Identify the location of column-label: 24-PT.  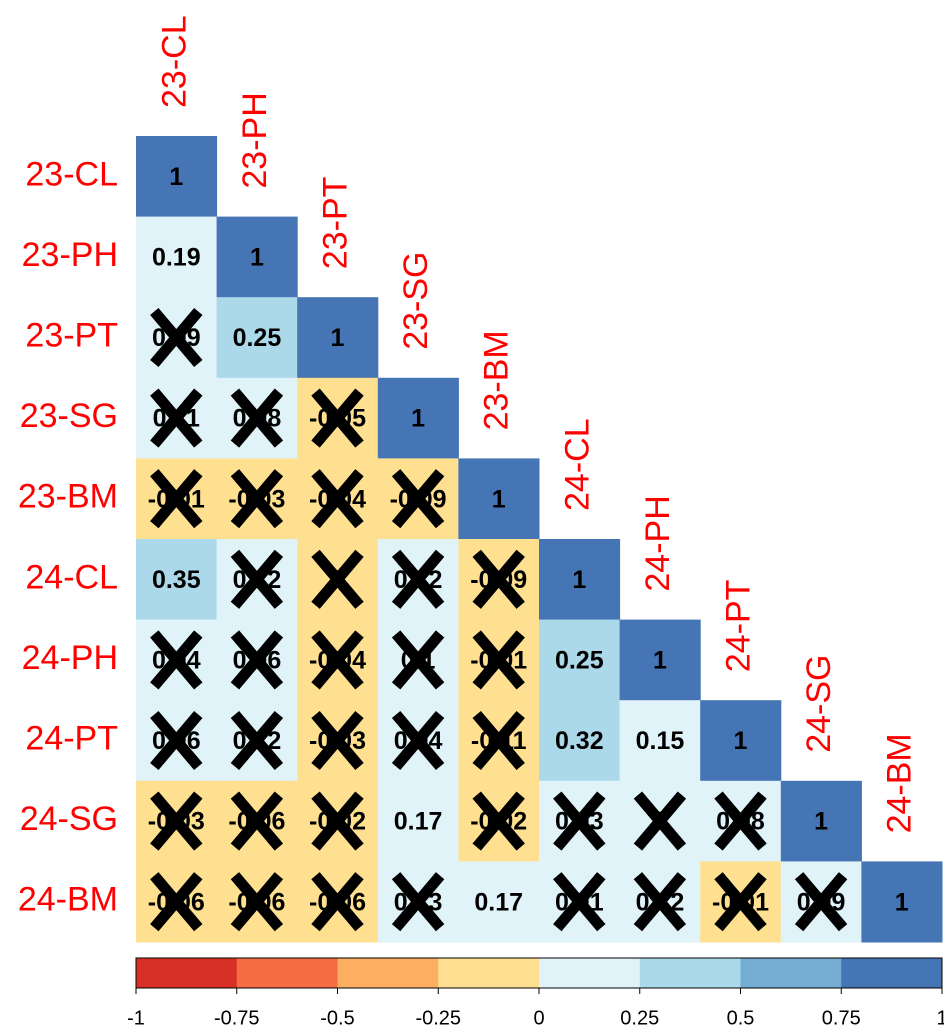
(738, 626).